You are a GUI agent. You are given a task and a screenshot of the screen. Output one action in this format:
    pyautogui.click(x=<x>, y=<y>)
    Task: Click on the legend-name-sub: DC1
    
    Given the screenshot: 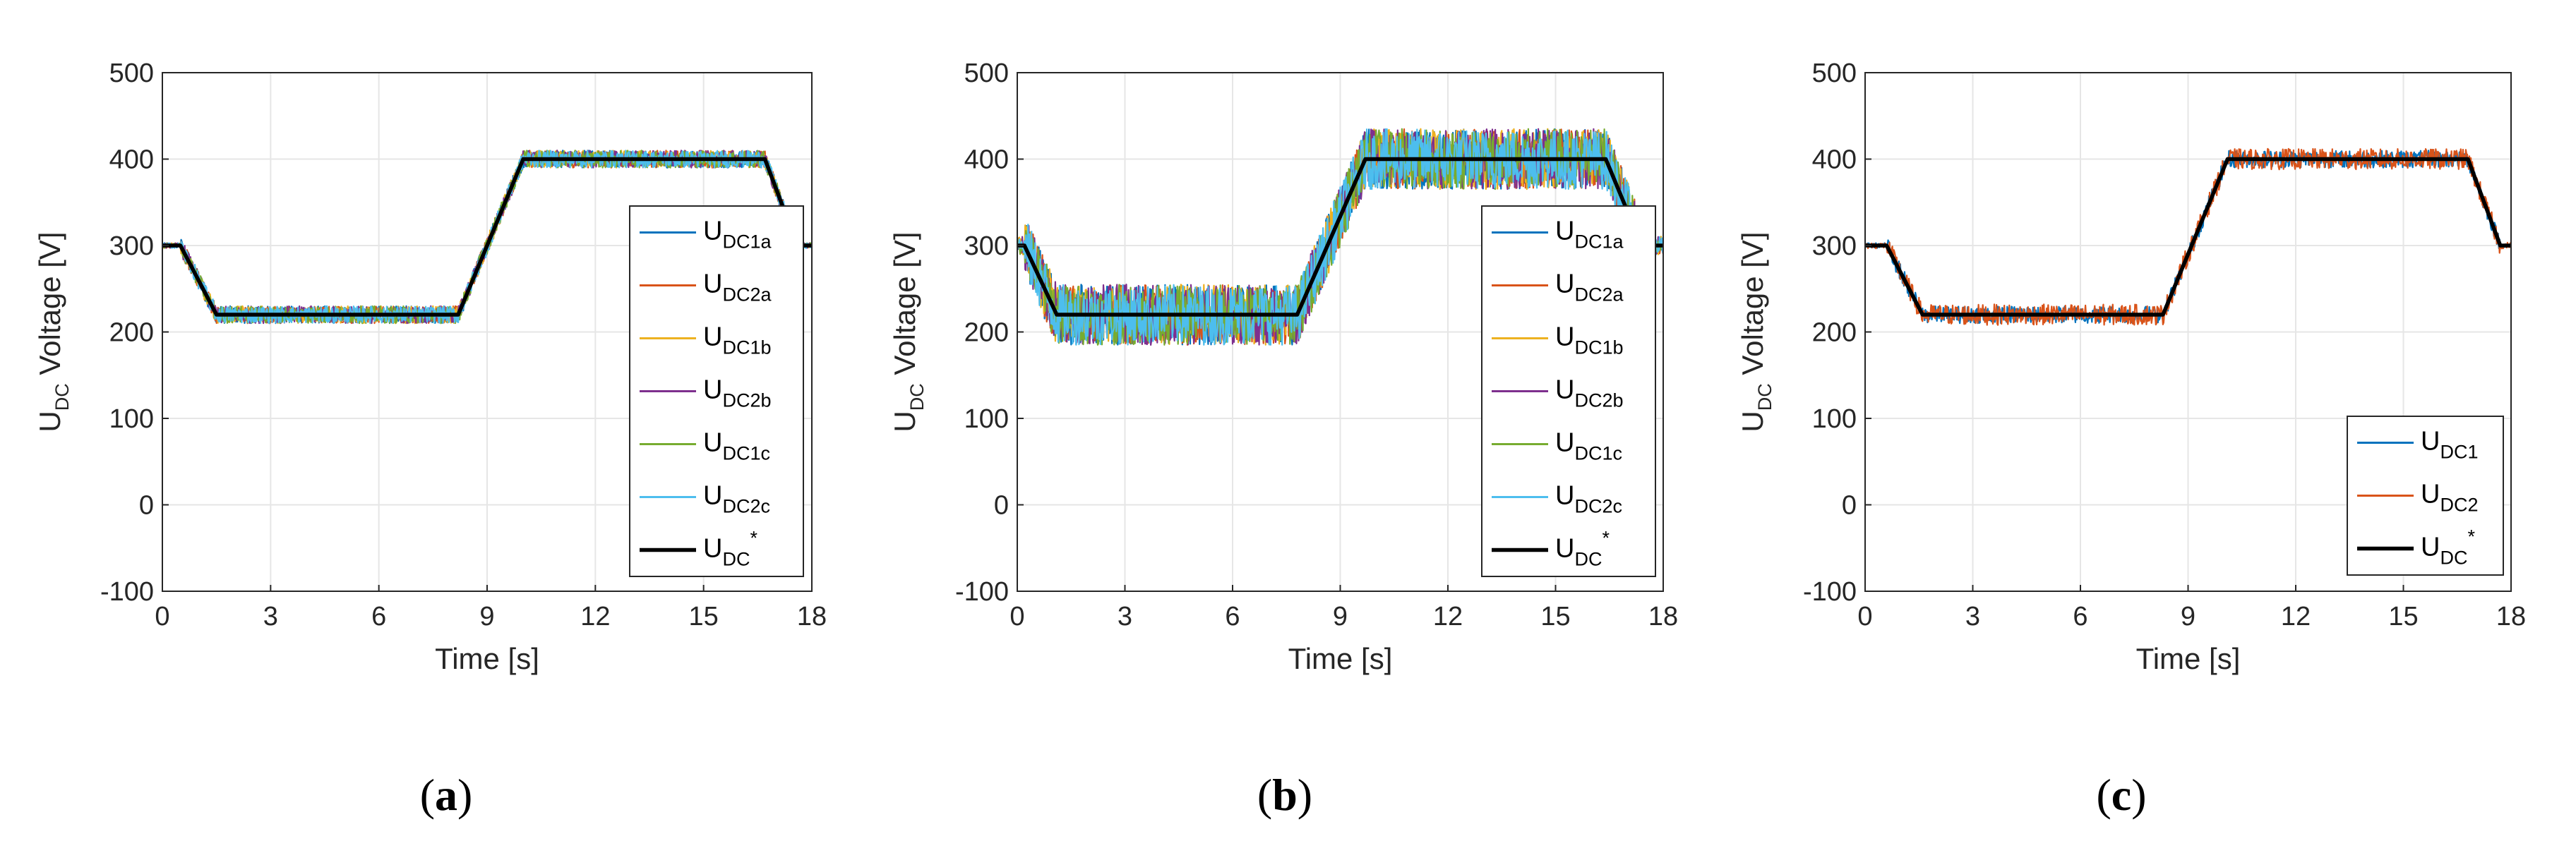 What is the action you would take?
    pyautogui.click(x=2459, y=452)
    